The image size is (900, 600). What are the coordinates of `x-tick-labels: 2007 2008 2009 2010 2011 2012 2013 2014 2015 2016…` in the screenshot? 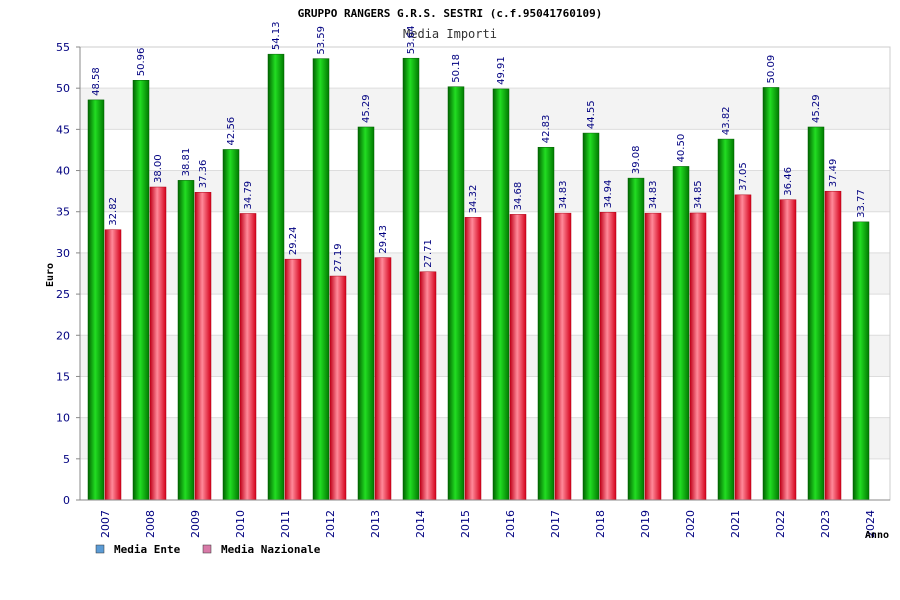 It's located at (488, 524).